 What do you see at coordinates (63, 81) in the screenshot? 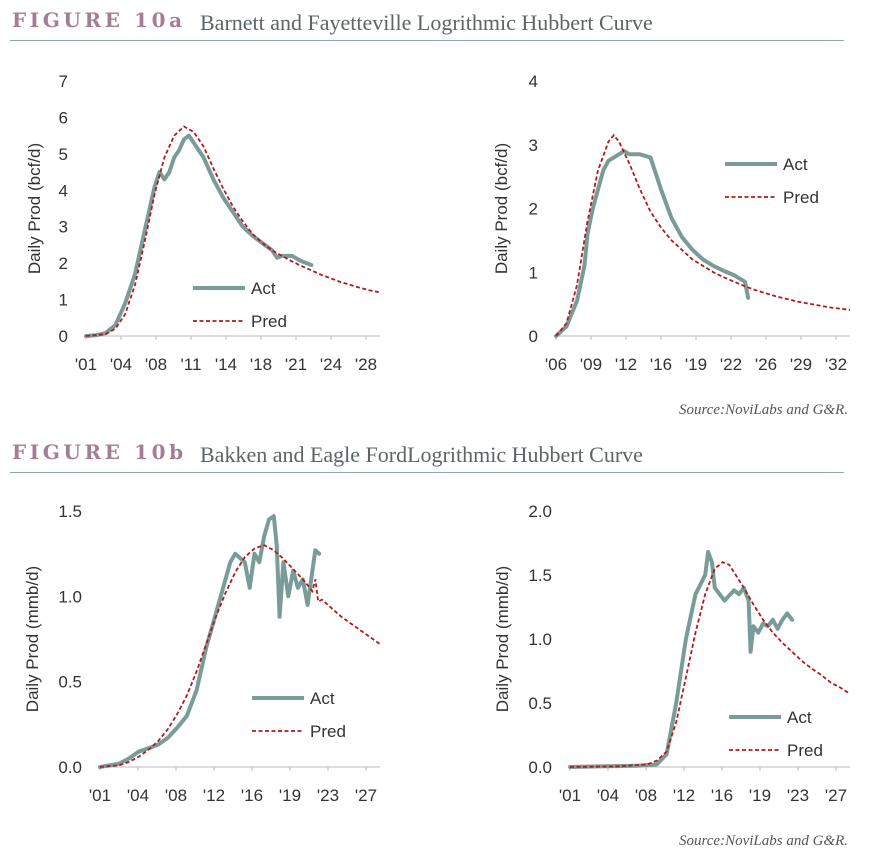
I see `y-tick-label: 7` at bounding box center [63, 81].